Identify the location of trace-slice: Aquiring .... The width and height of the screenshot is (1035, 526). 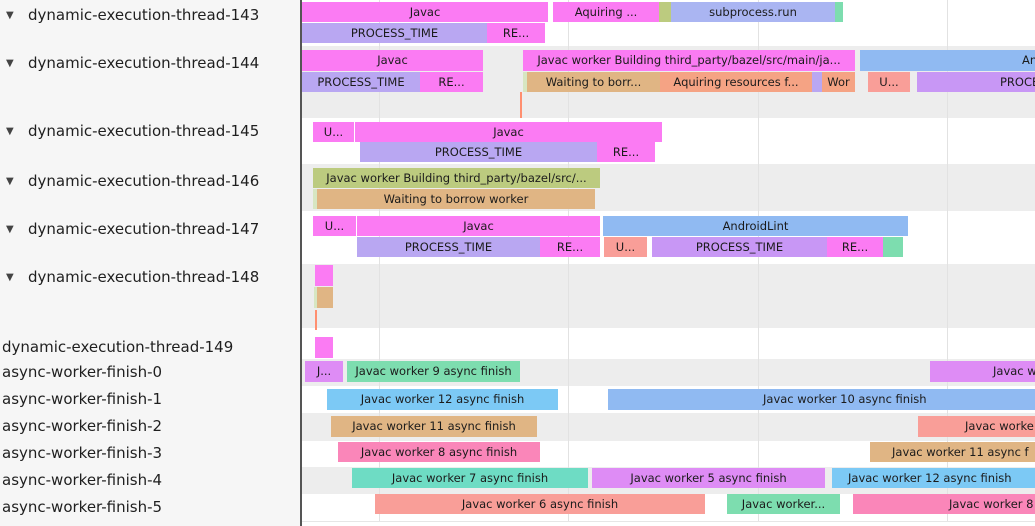
(606, 12).